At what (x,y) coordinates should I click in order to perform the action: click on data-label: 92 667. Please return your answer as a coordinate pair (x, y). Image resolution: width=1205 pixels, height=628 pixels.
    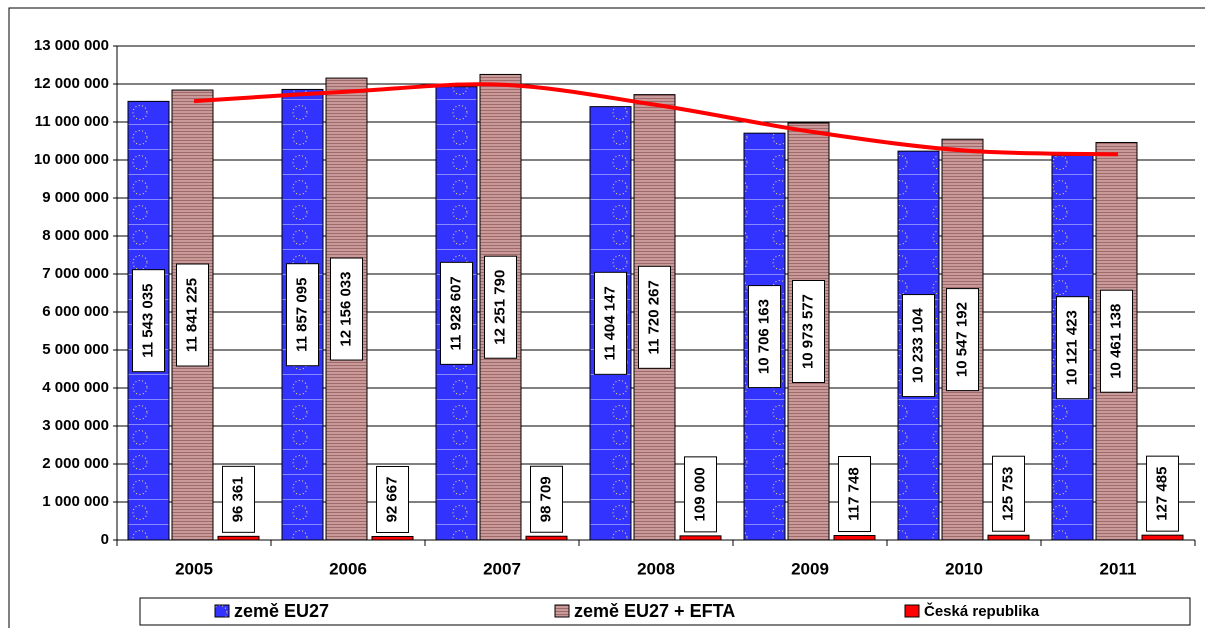
    Looking at the image, I should click on (391, 500).